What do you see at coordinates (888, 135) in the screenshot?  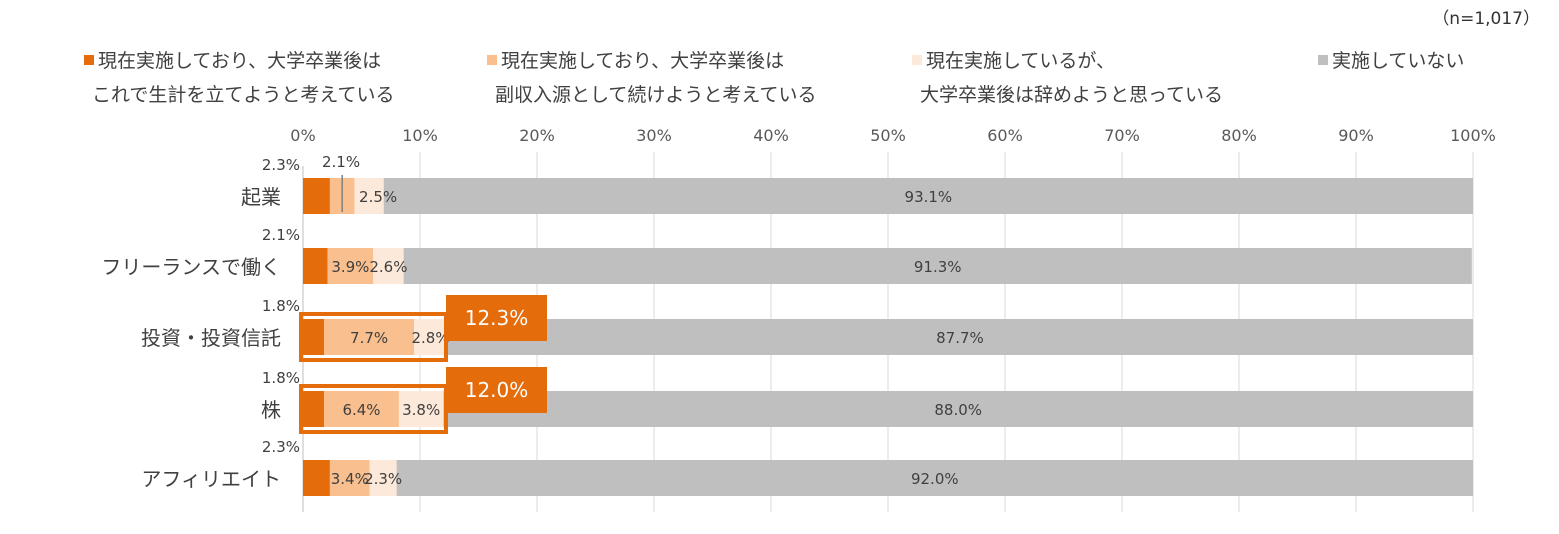 I see `x-tick-label: 50%` at bounding box center [888, 135].